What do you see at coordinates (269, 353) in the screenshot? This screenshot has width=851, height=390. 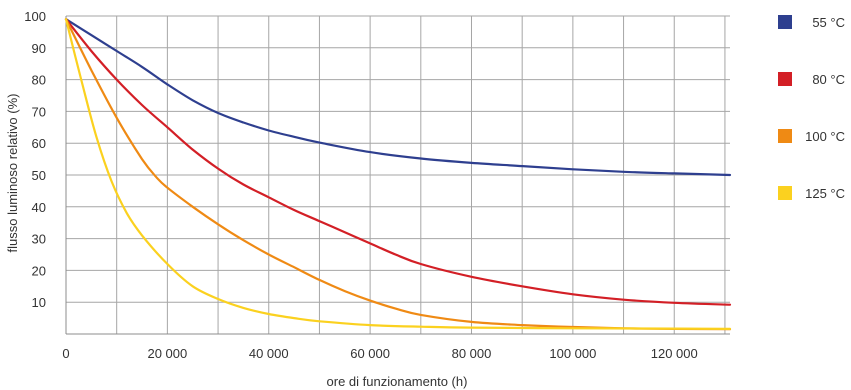 I see `x-tick-label: 40 000` at bounding box center [269, 353].